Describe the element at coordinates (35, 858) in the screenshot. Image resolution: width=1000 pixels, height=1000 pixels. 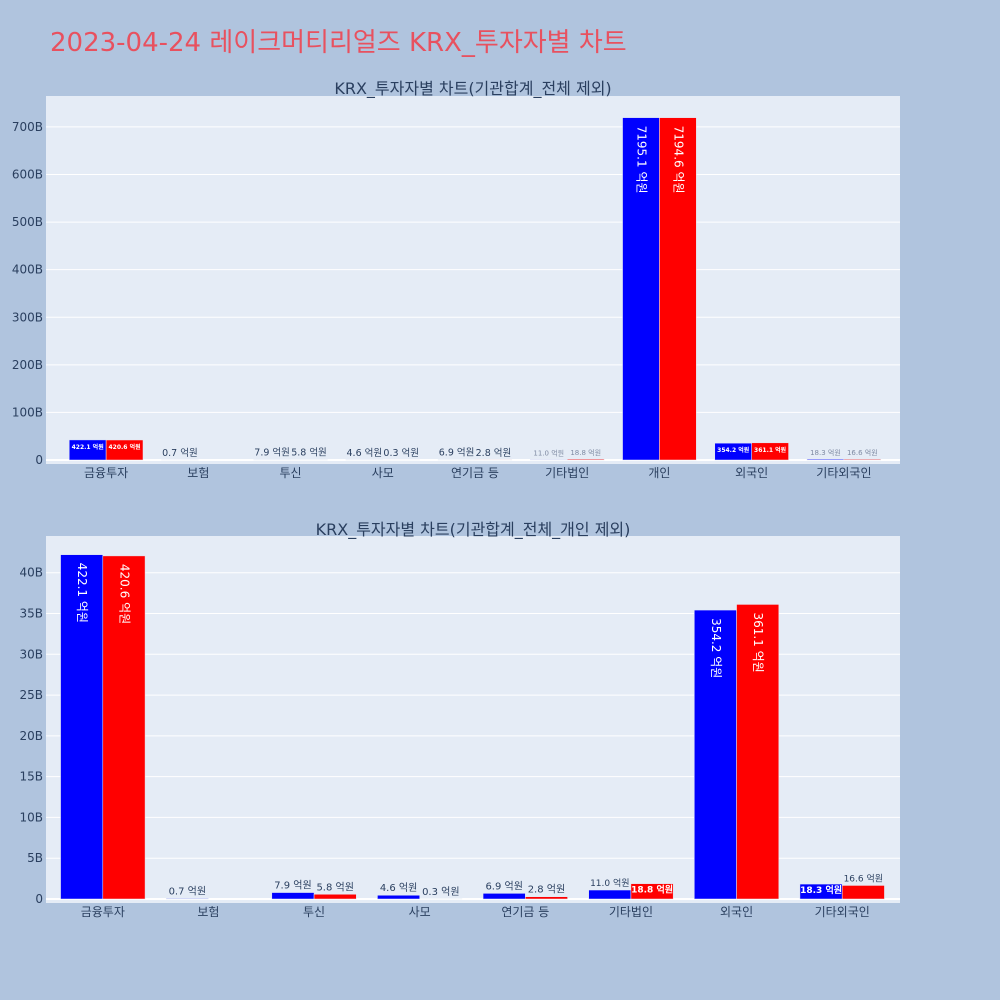
I see `y-tick-label: 5B` at that location.